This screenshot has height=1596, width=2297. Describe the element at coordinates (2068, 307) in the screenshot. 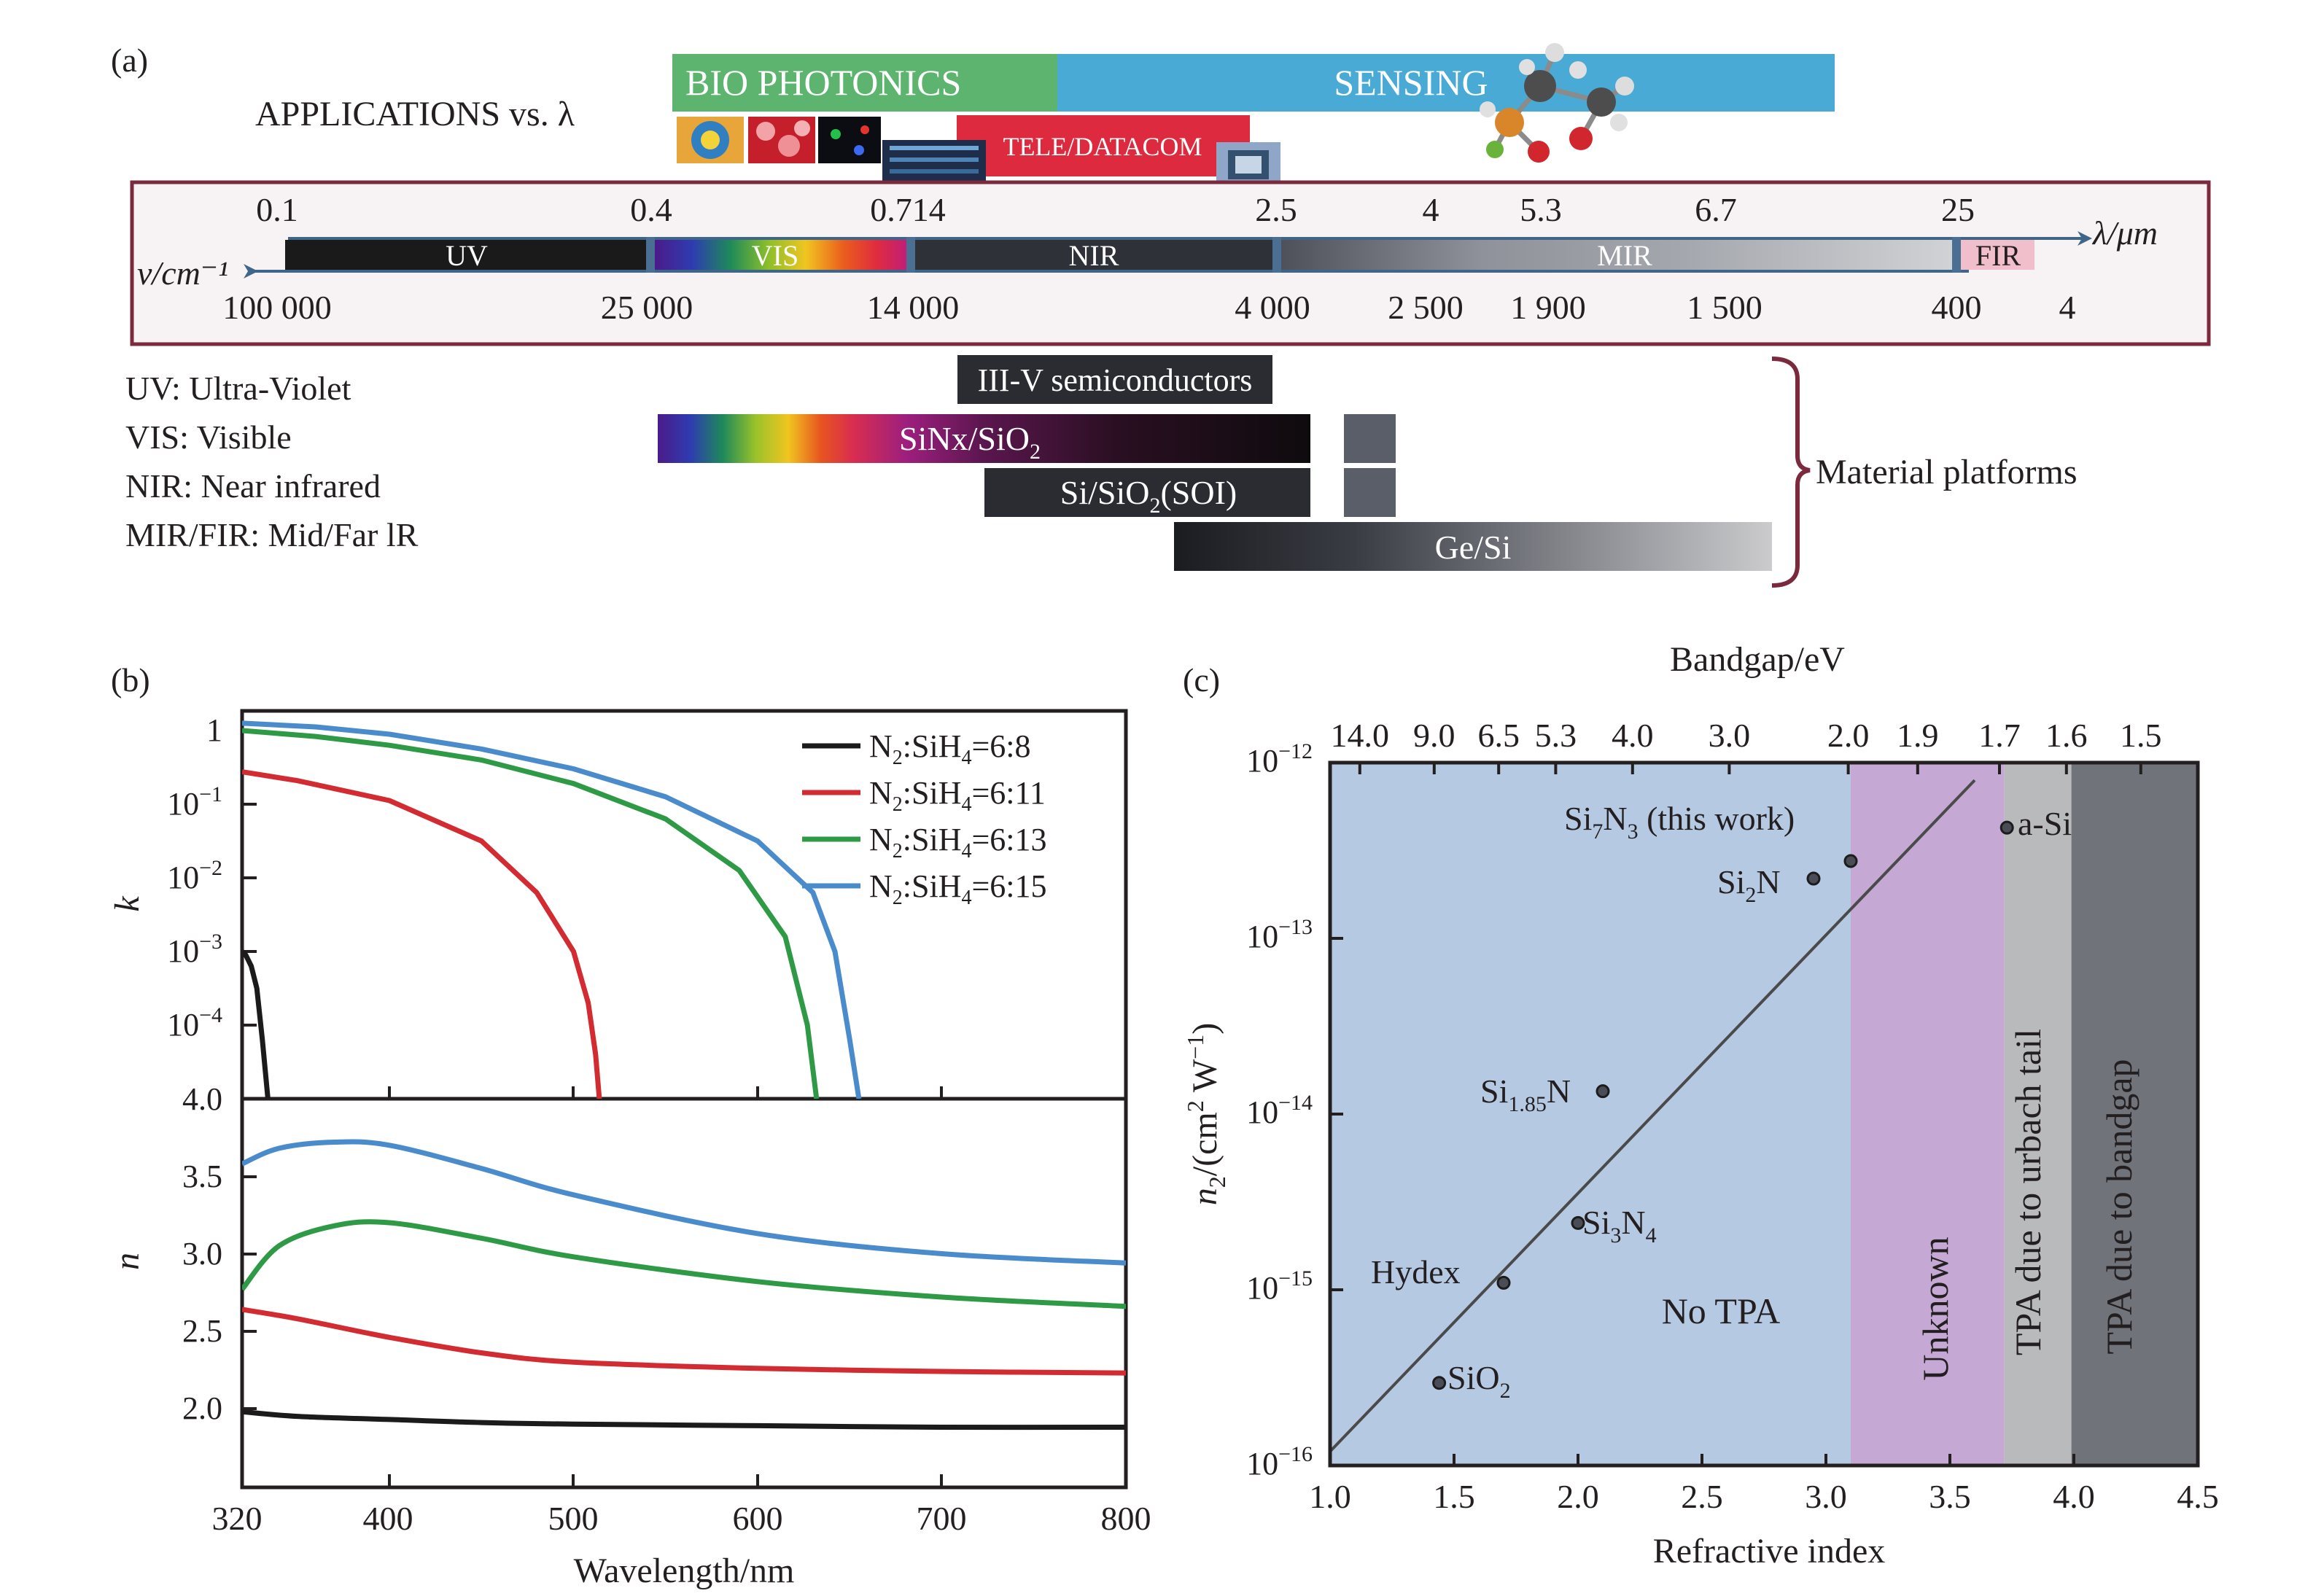

I see `wavenumber-tick: 4` at that location.